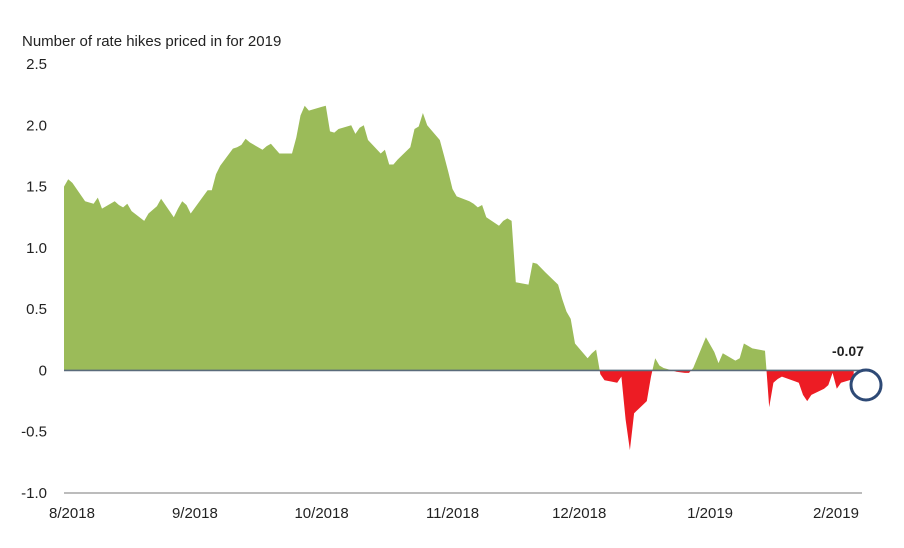 The height and width of the screenshot is (548, 904). Describe the element at coordinates (848, 351) in the screenshot. I see `last-value-label: -0.07` at that location.